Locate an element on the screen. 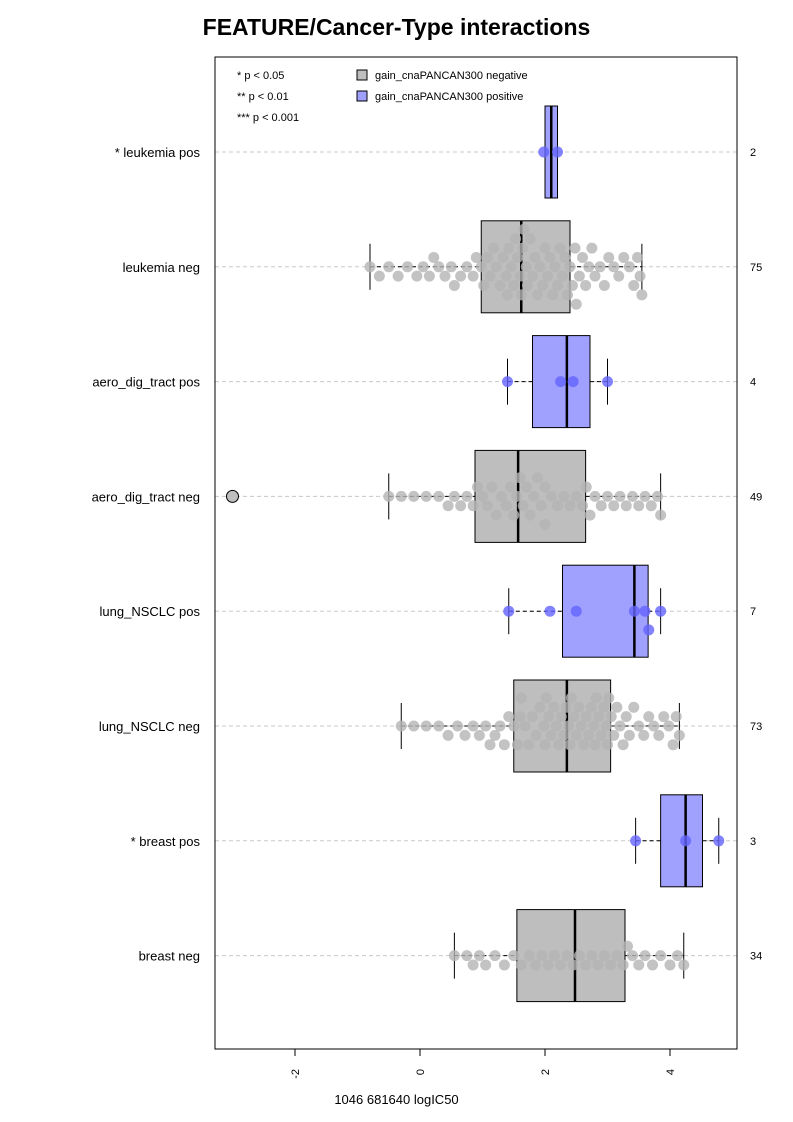 The height and width of the screenshot is (1122, 793). group-label: aero_dig_tract neg is located at coordinates (146, 496).